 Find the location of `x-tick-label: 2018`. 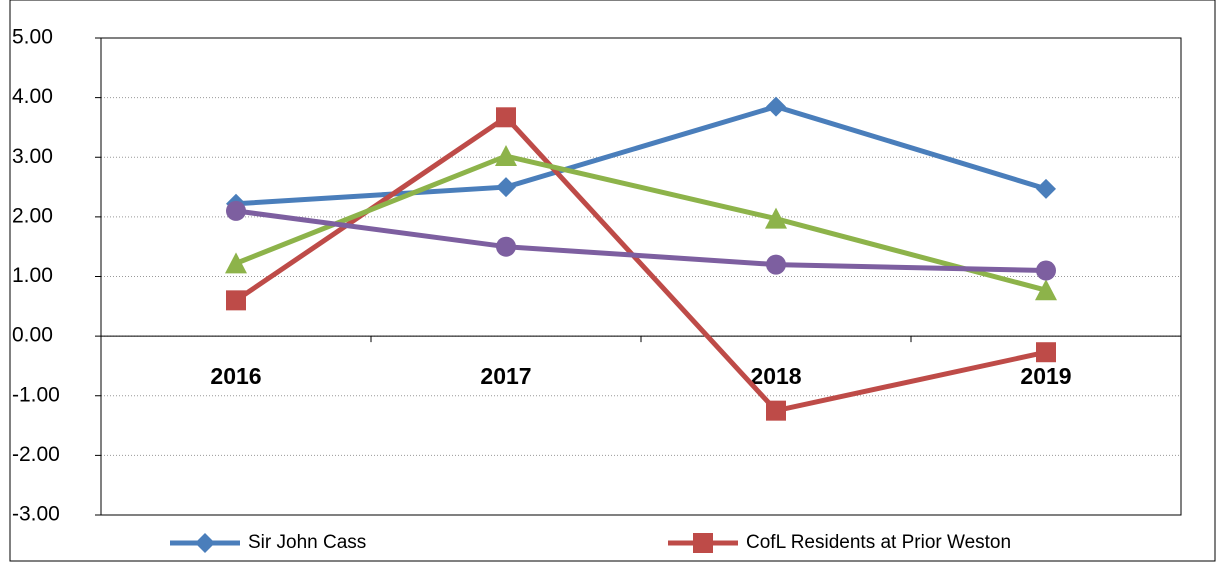

x-tick-label: 2018 is located at coordinates (775, 376).